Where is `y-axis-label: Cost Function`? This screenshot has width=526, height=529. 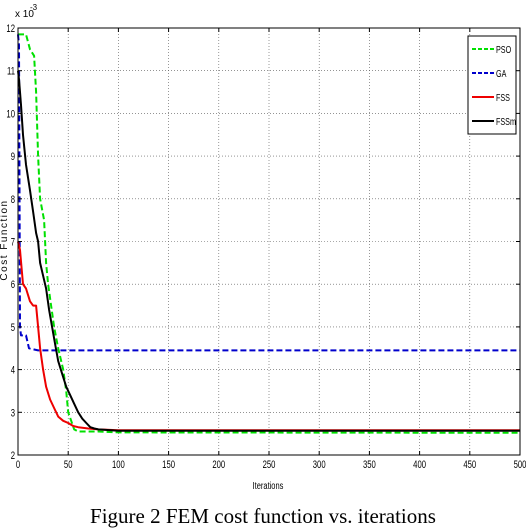 y-axis-label: Cost Function is located at coordinates (5, 239).